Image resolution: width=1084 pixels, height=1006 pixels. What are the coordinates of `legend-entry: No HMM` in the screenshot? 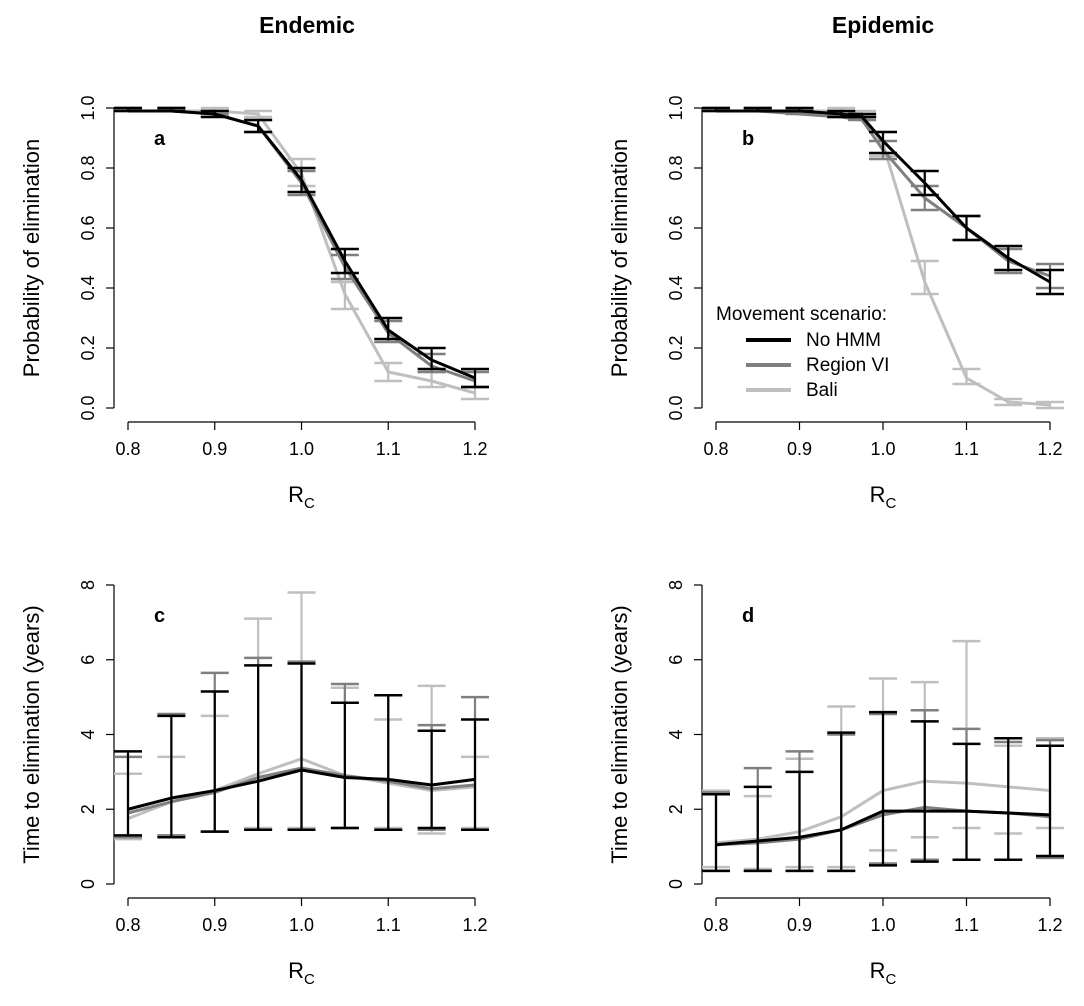 It's located at (843, 340).